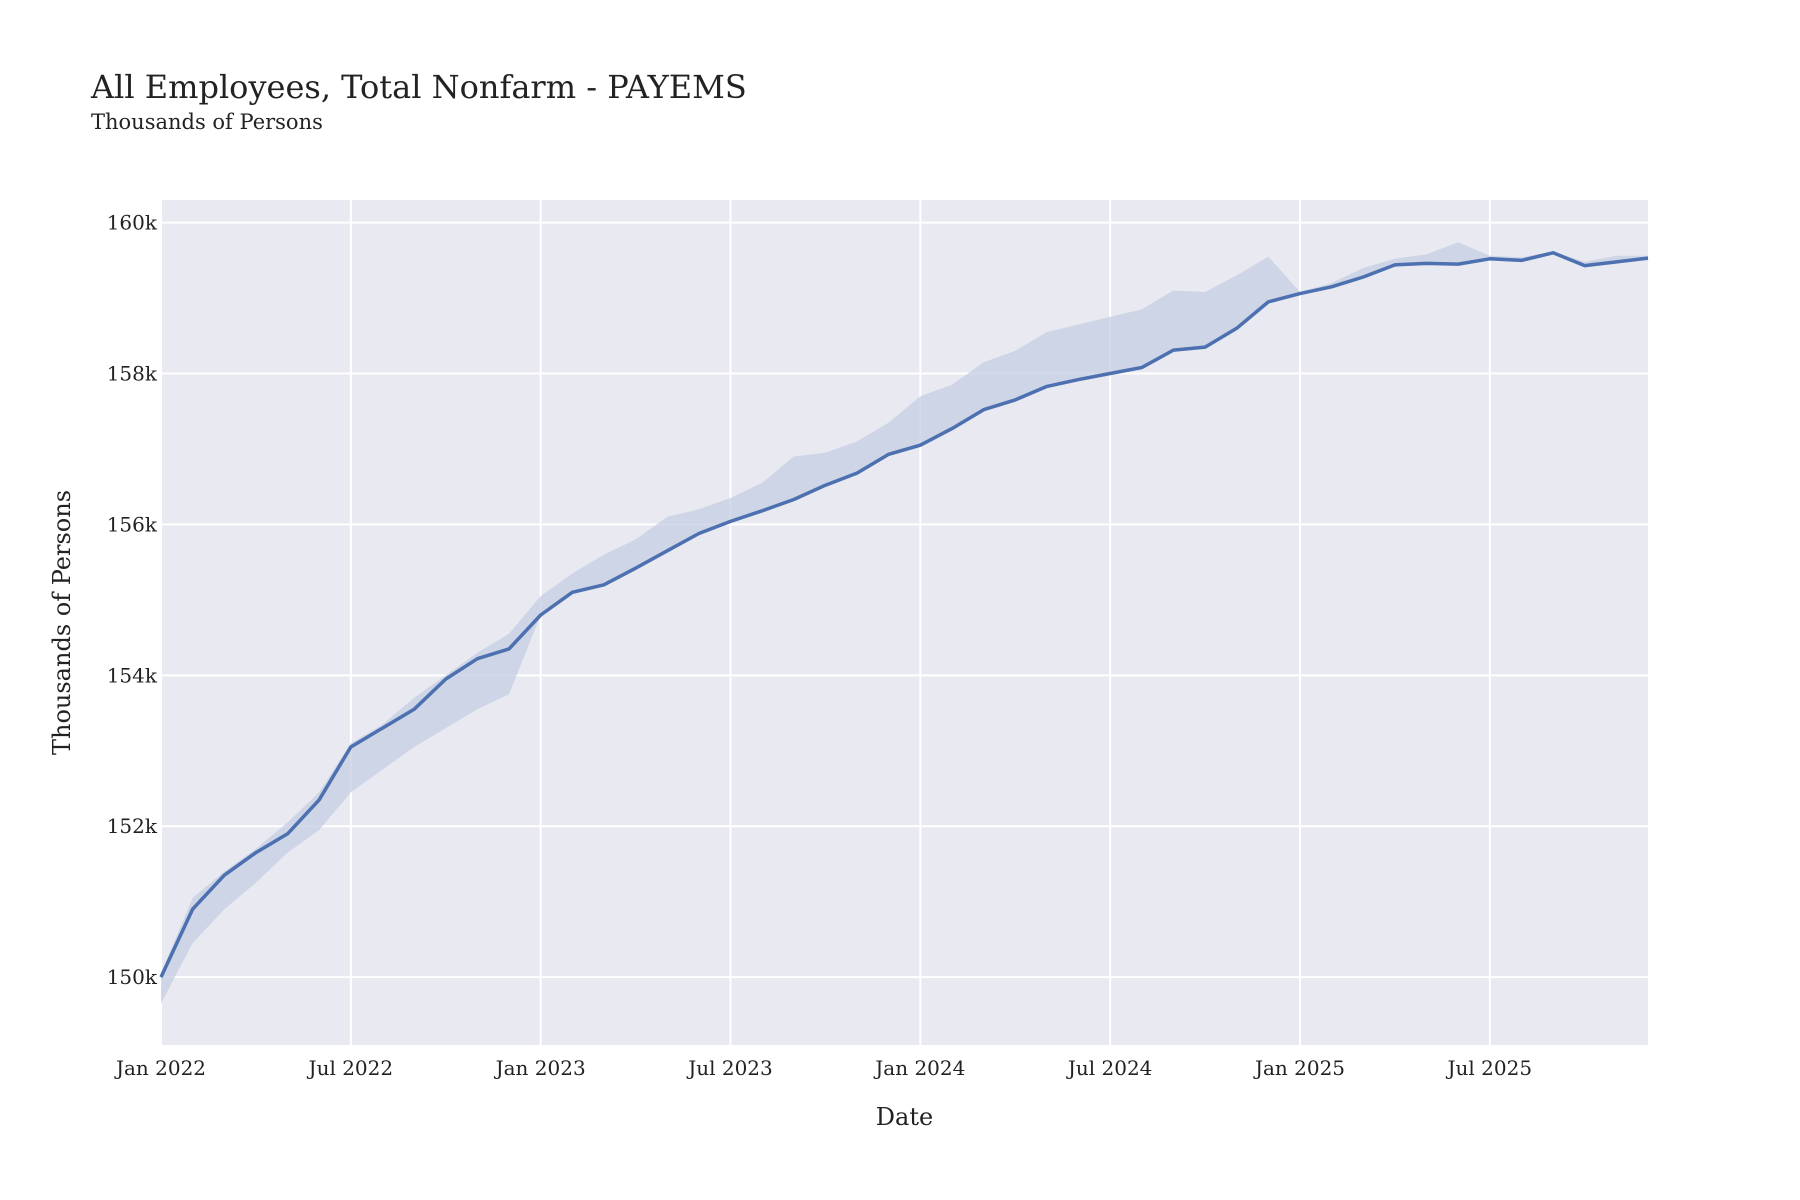 This screenshot has height=1200, width=1800. Describe the element at coordinates (207, 122) in the screenshot. I see `chart-subtitle: Thousands of Persons` at that location.